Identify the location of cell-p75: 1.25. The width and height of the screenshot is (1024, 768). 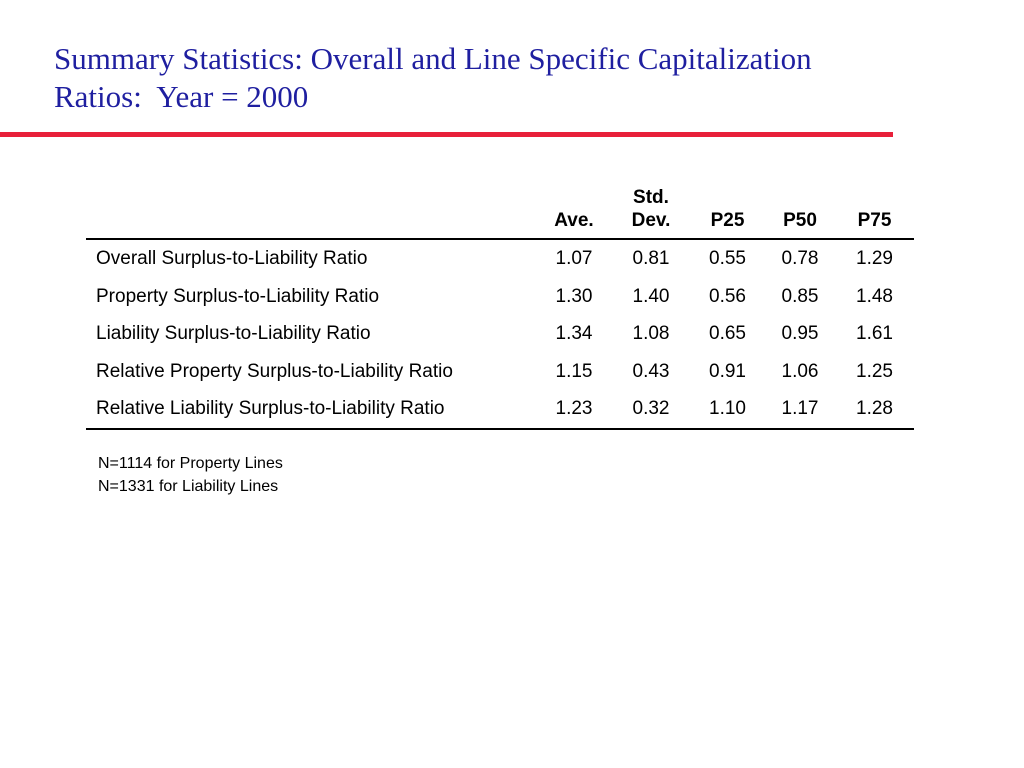
(874, 371).